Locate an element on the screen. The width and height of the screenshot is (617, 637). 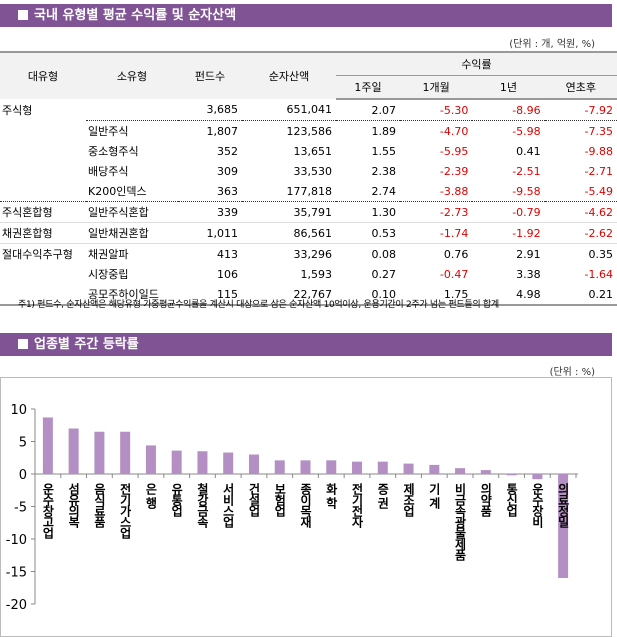
cell-ytd: -1.64 is located at coordinates (598, 274).